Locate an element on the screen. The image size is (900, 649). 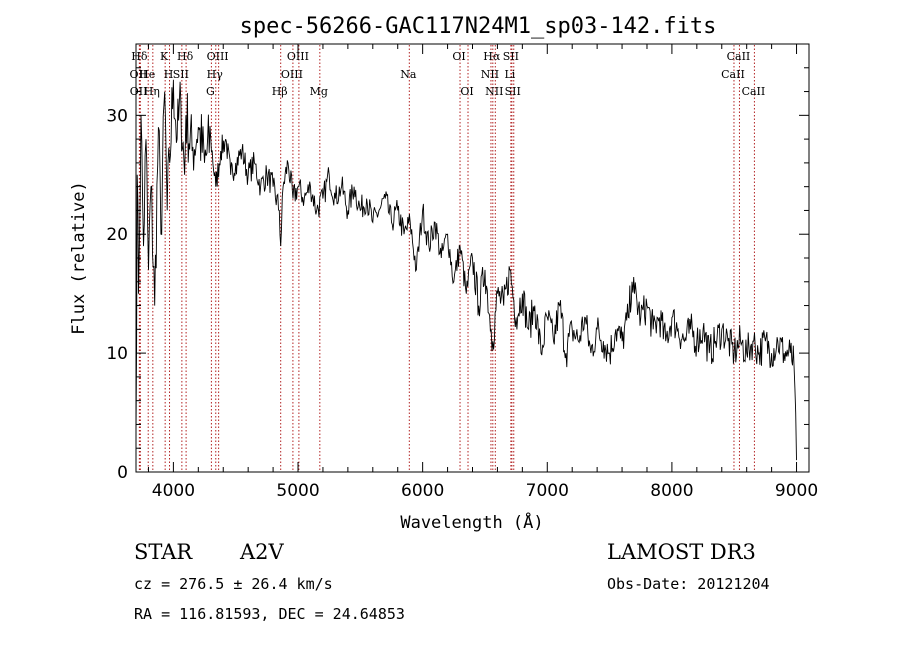
spectral-line-label: Hγ is located at coordinates (215, 74).